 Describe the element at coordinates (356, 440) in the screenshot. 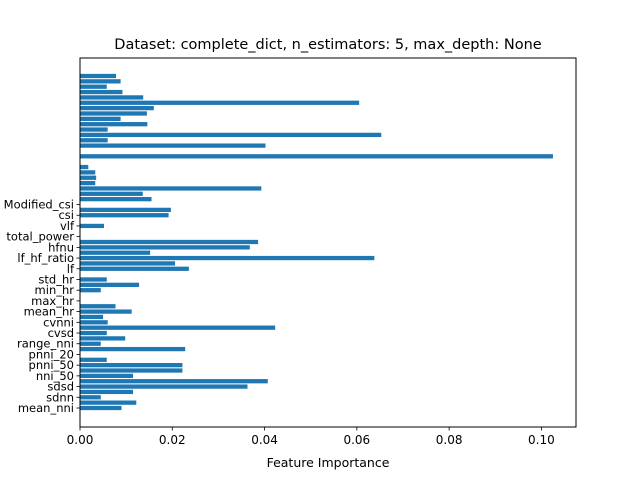

I see `x-tick-label: 0.06` at that location.